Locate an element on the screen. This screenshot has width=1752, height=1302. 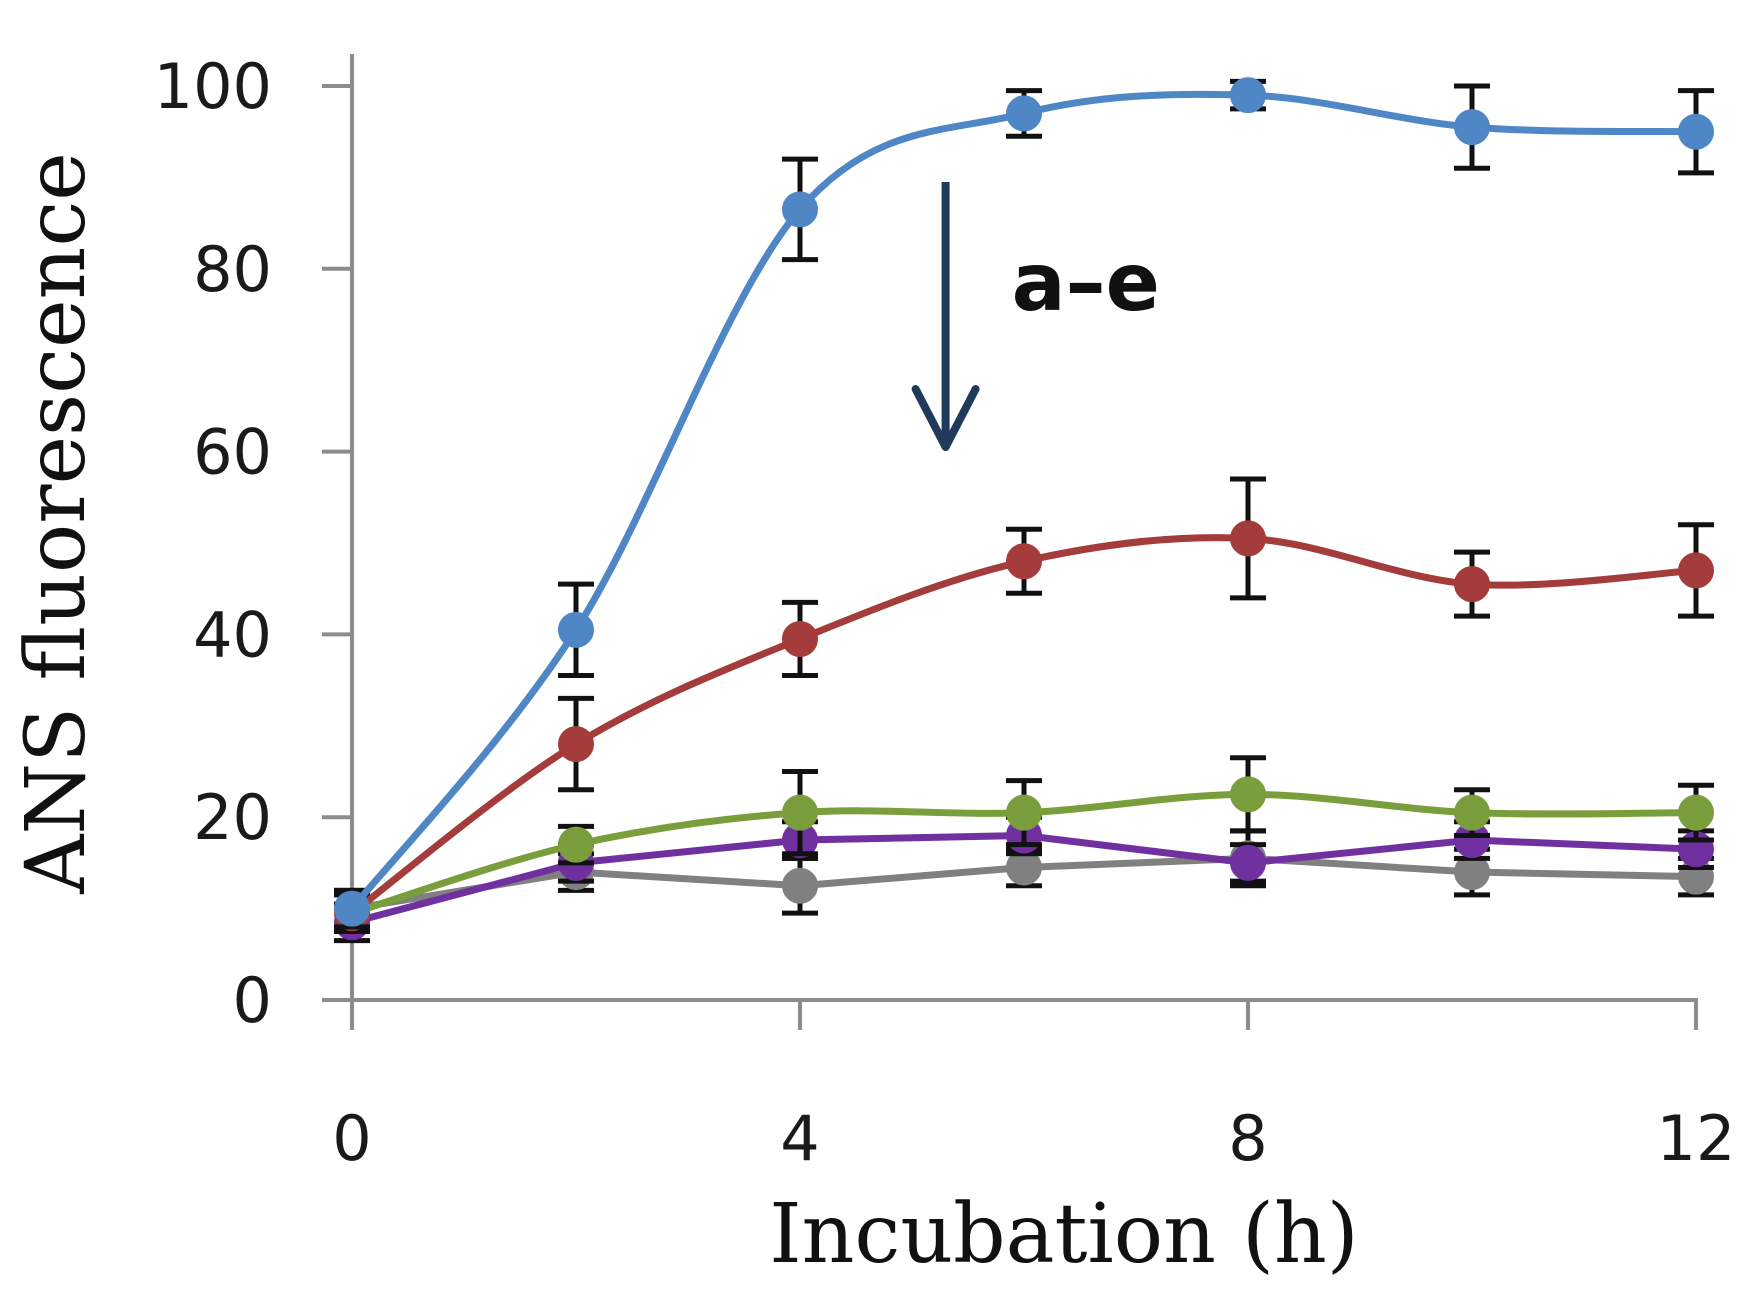
y-axis-title: ANS fluorescence is located at coordinates (56, 523).